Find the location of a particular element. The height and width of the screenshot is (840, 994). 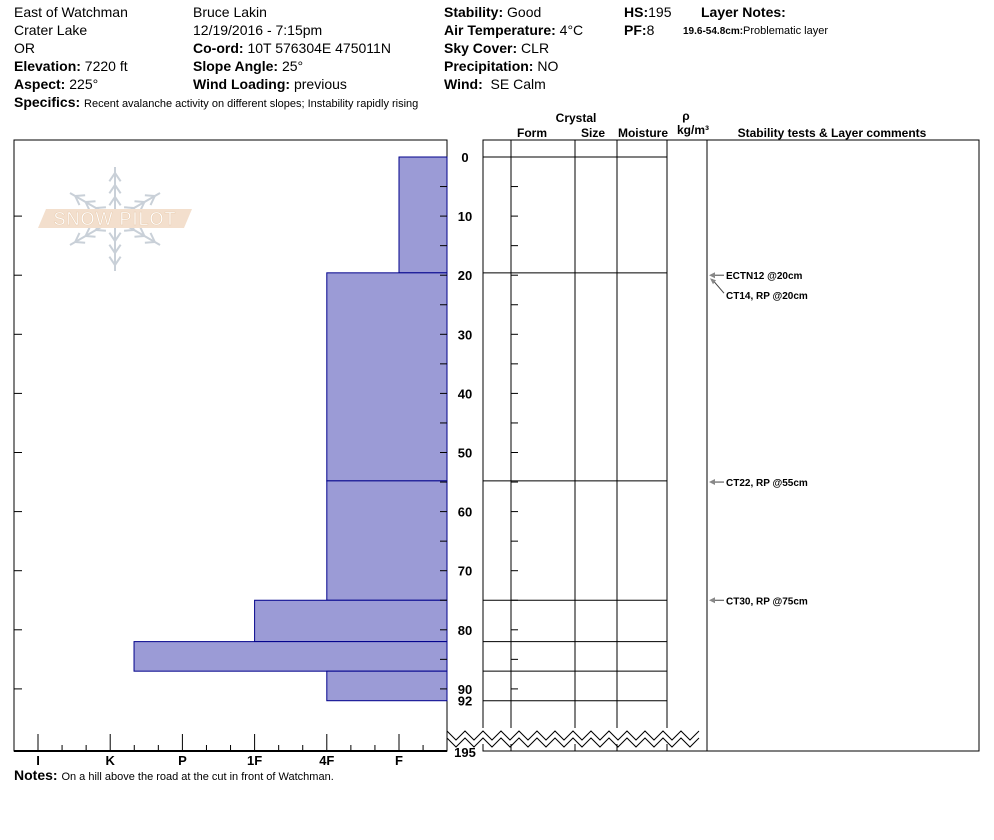

aspect-value: 225° is located at coordinates (84, 84).